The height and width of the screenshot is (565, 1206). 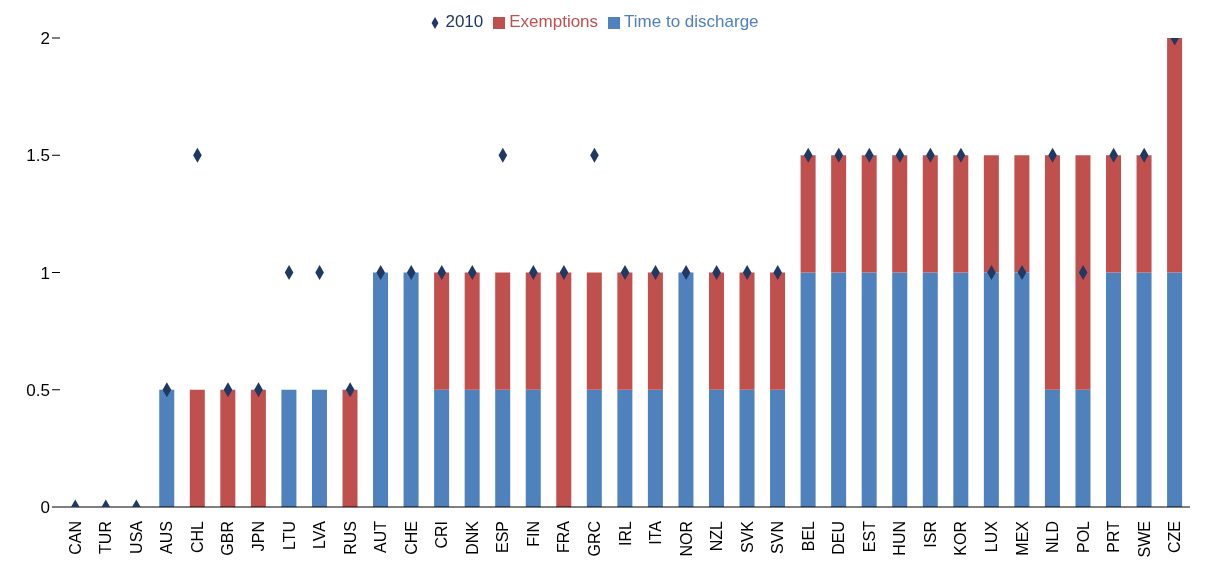 What do you see at coordinates (564, 536) in the screenshot?
I see `x-tick-label: FRA` at bounding box center [564, 536].